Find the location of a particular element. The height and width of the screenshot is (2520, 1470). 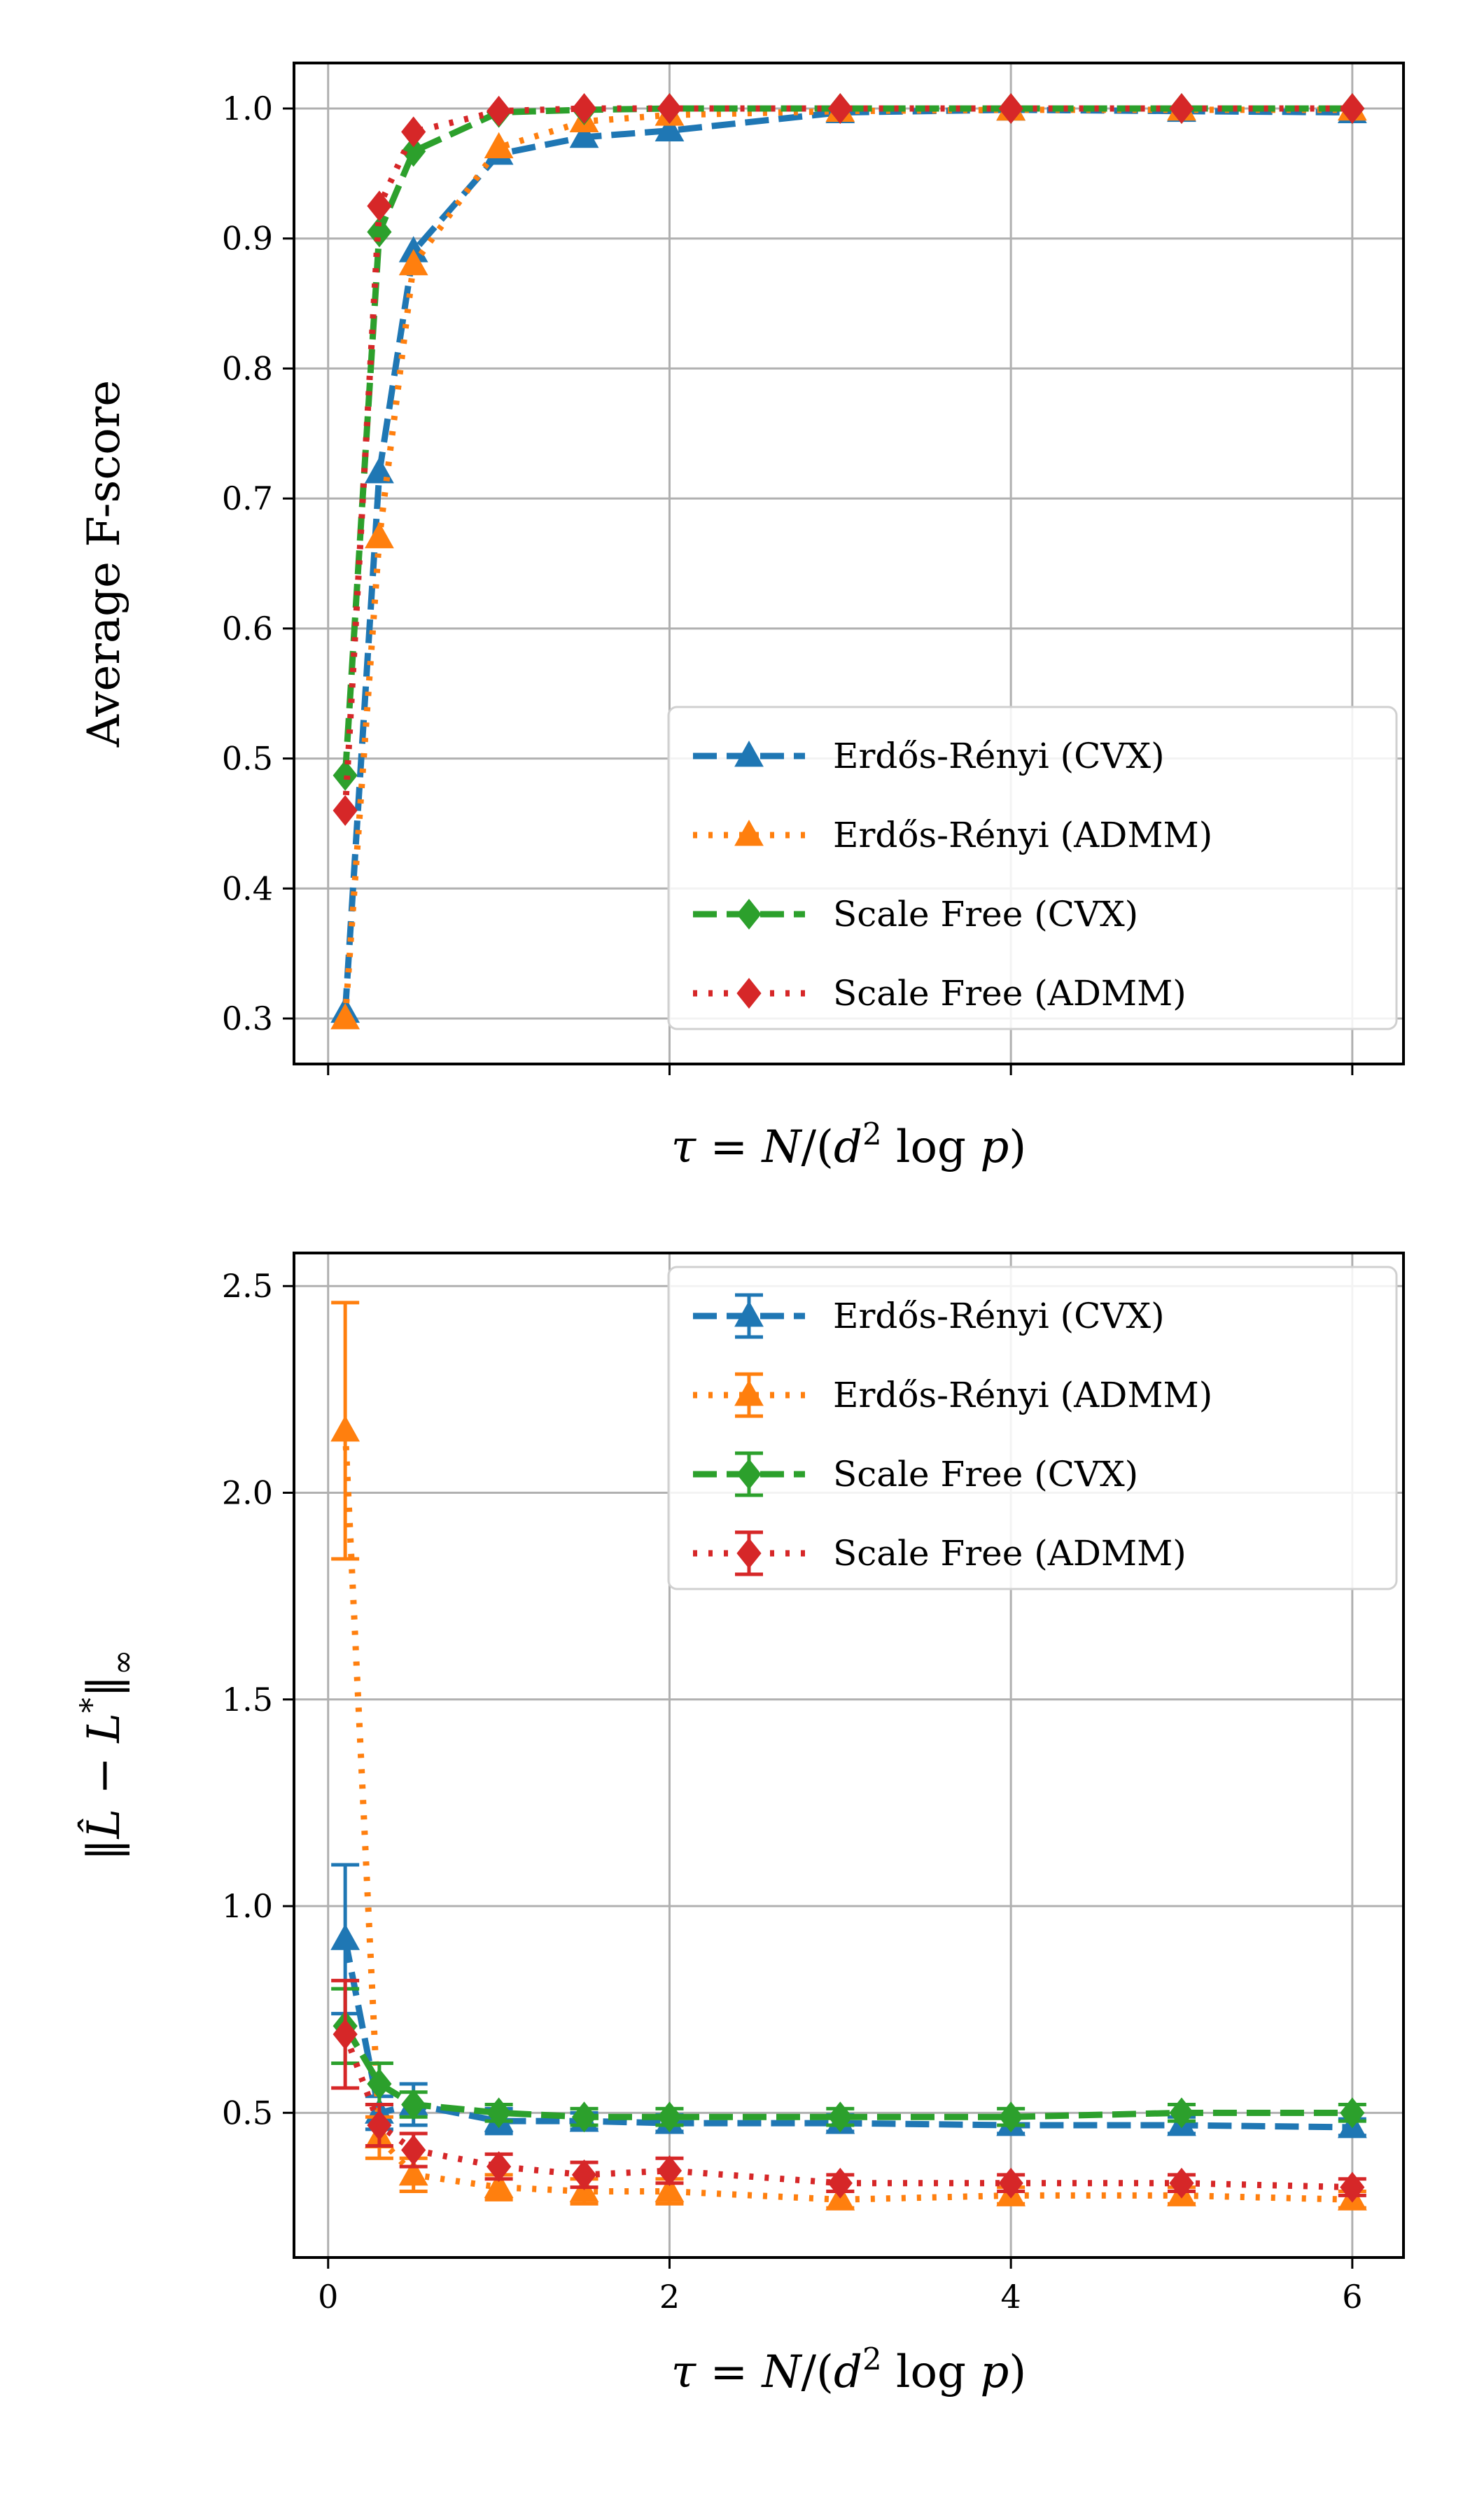

y-tick-label: 0.6 is located at coordinates (247, 629).